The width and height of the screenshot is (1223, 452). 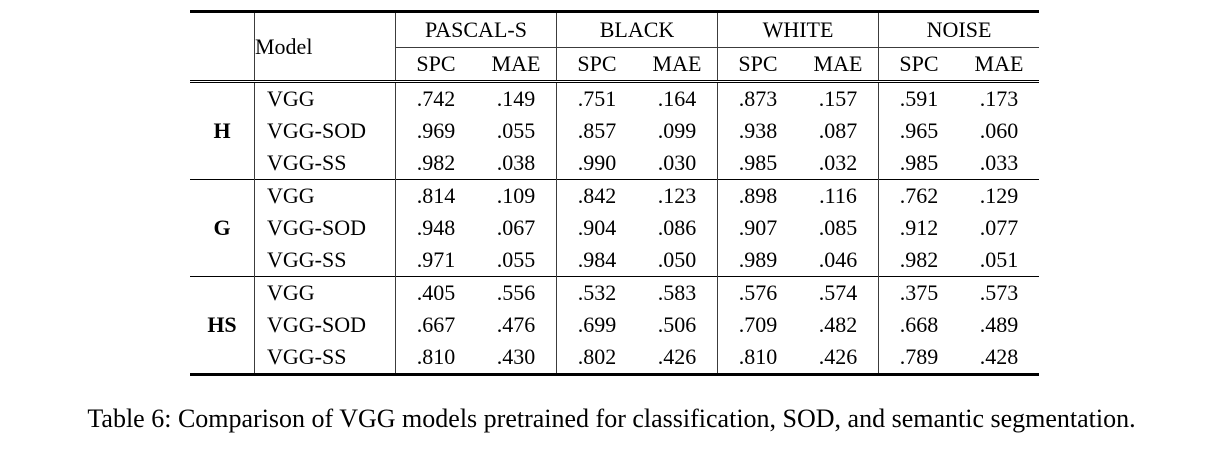 What do you see at coordinates (516, 324) in the screenshot?
I see `value-cell: .476` at bounding box center [516, 324].